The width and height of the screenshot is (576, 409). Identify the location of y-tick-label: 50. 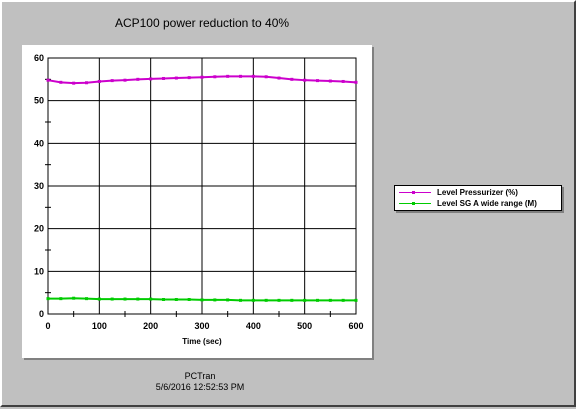
(39, 101).